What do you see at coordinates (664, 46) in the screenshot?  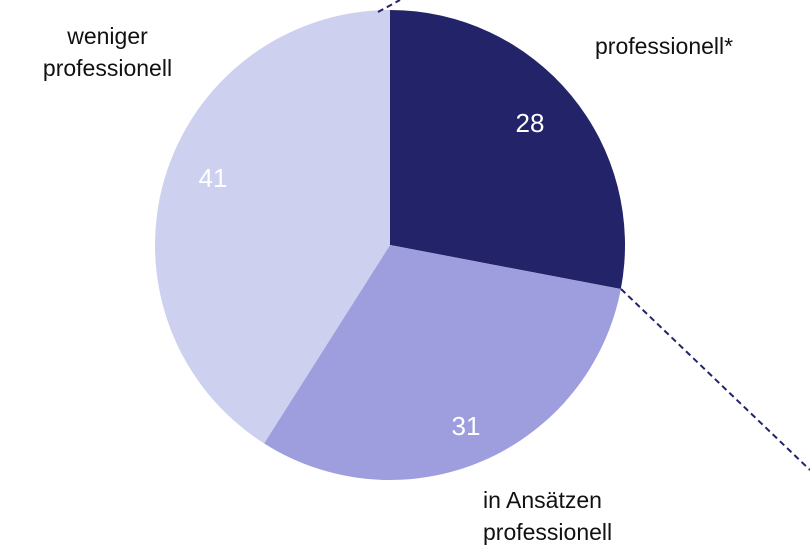 I see `slice-label: professionell*` at bounding box center [664, 46].